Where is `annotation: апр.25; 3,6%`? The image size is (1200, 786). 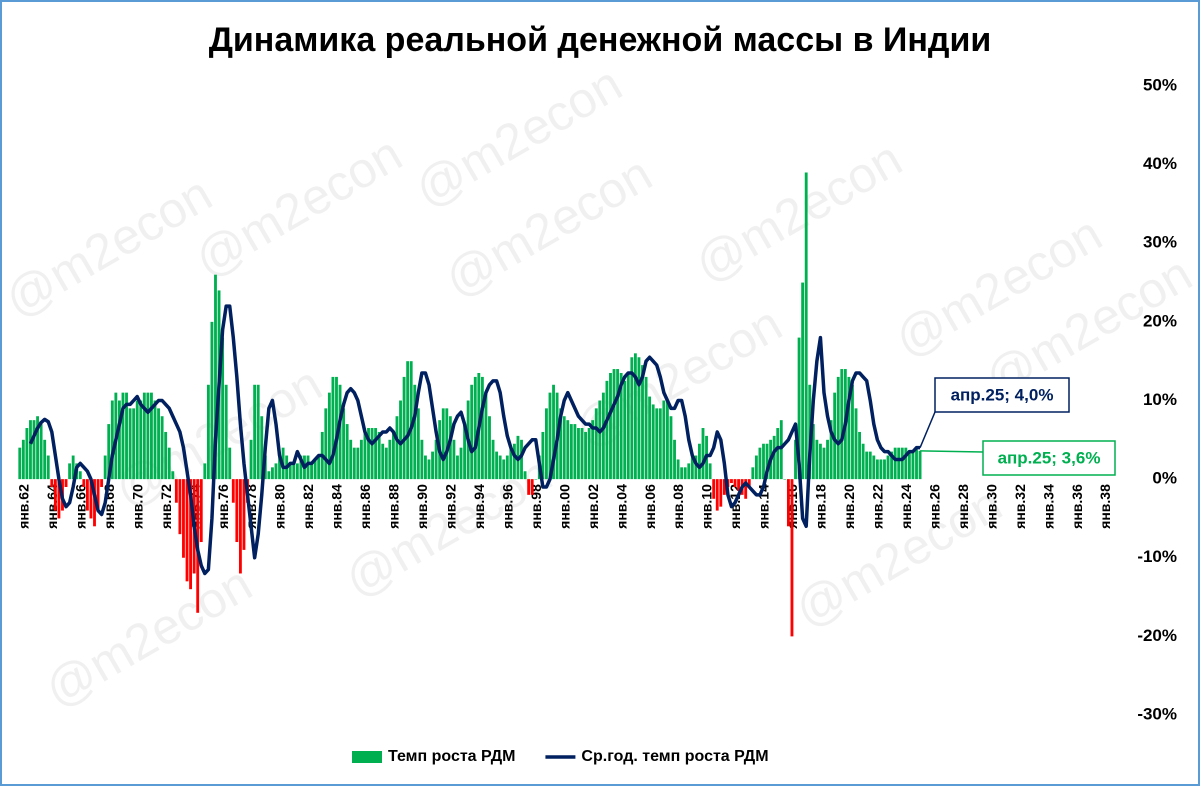
annotation: апр.25; 3,6% is located at coordinates (1049, 457).